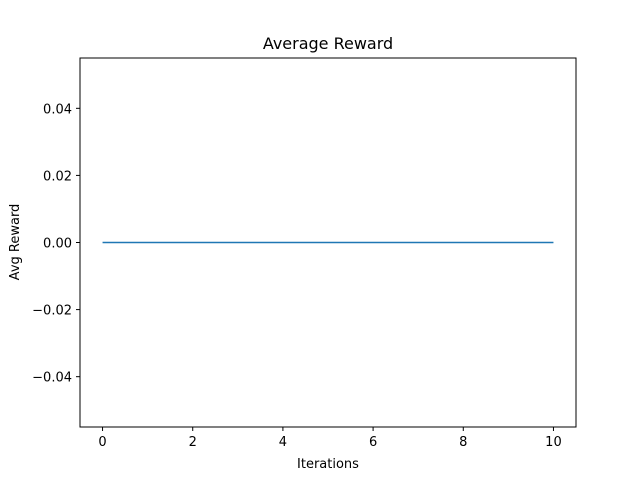 The width and height of the screenshot is (640, 480). I want to click on x-tick-label: 10, so click(553, 442).